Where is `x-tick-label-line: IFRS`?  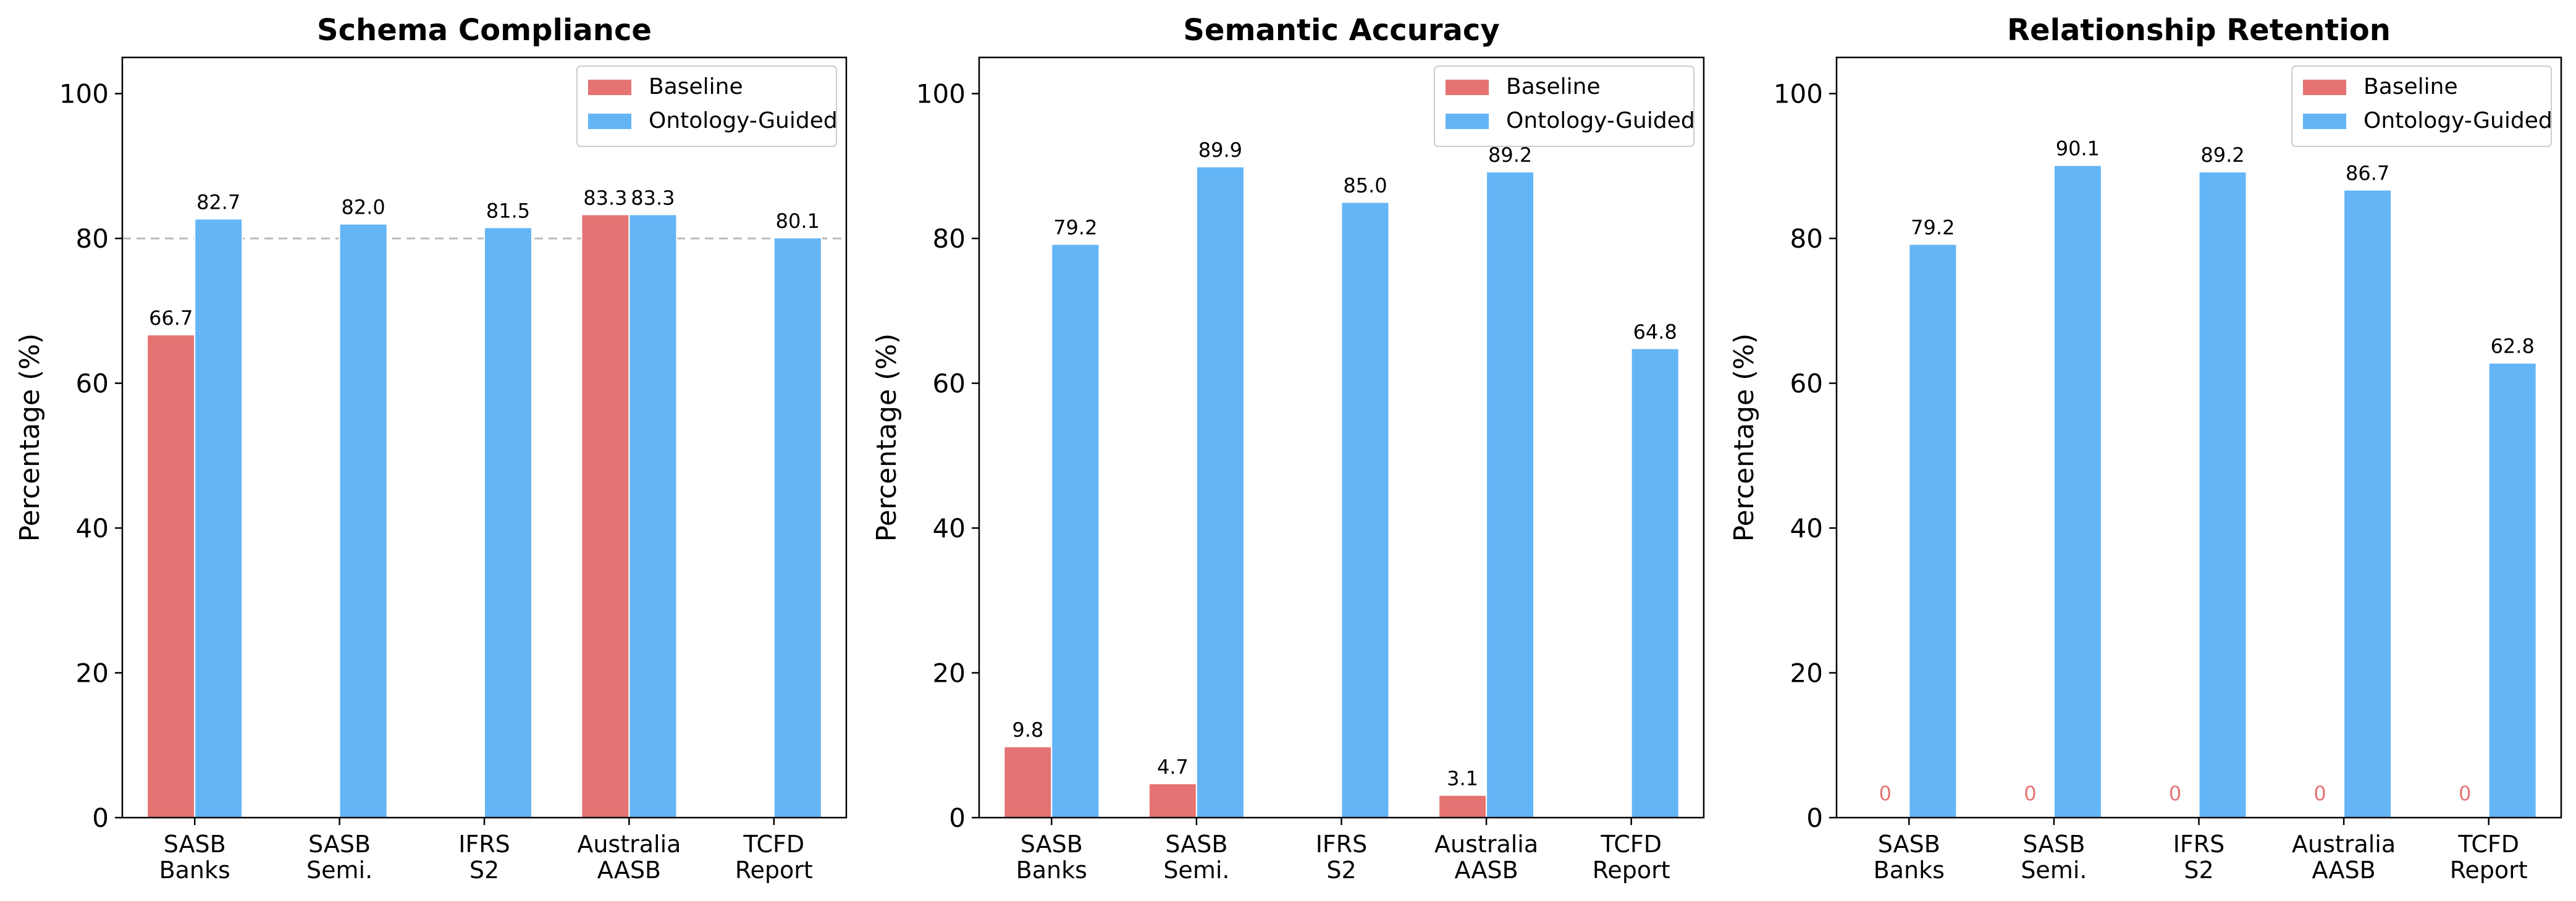
x-tick-label-line: IFRS is located at coordinates (1342, 844).